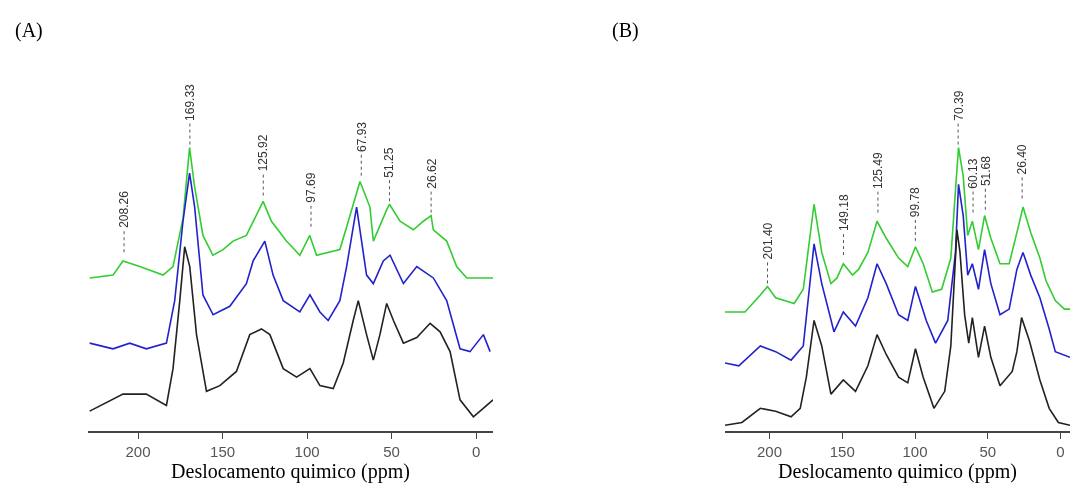 This screenshot has height=491, width=1076. Describe the element at coordinates (958, 105) in the screenshot. I see `annotation: 70.39` at that location.